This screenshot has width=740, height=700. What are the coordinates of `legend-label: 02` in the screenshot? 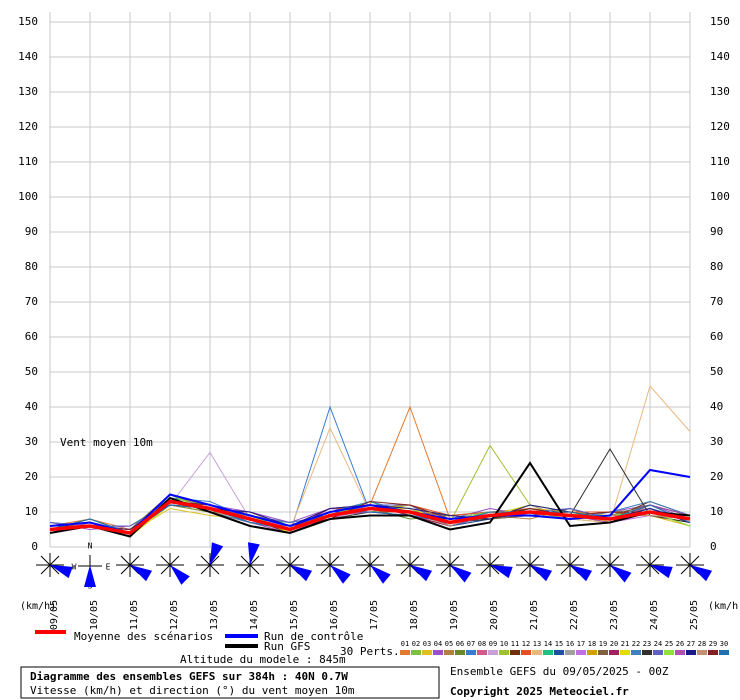 It's located at (416, 644).